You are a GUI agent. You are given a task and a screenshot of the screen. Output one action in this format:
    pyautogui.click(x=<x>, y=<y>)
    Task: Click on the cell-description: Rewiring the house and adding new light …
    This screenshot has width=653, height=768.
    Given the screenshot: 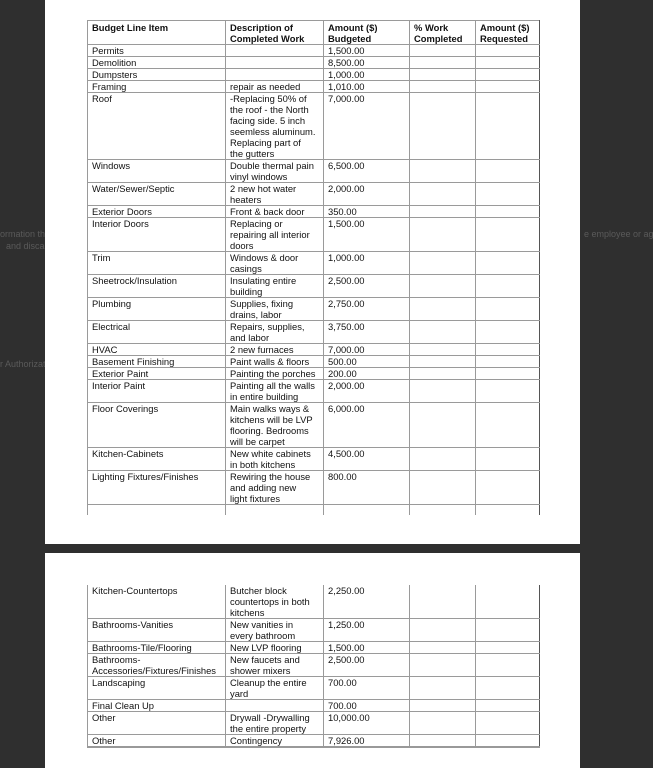 What is the action you would take?
    pyautogui.click(x=274, y=487)
    